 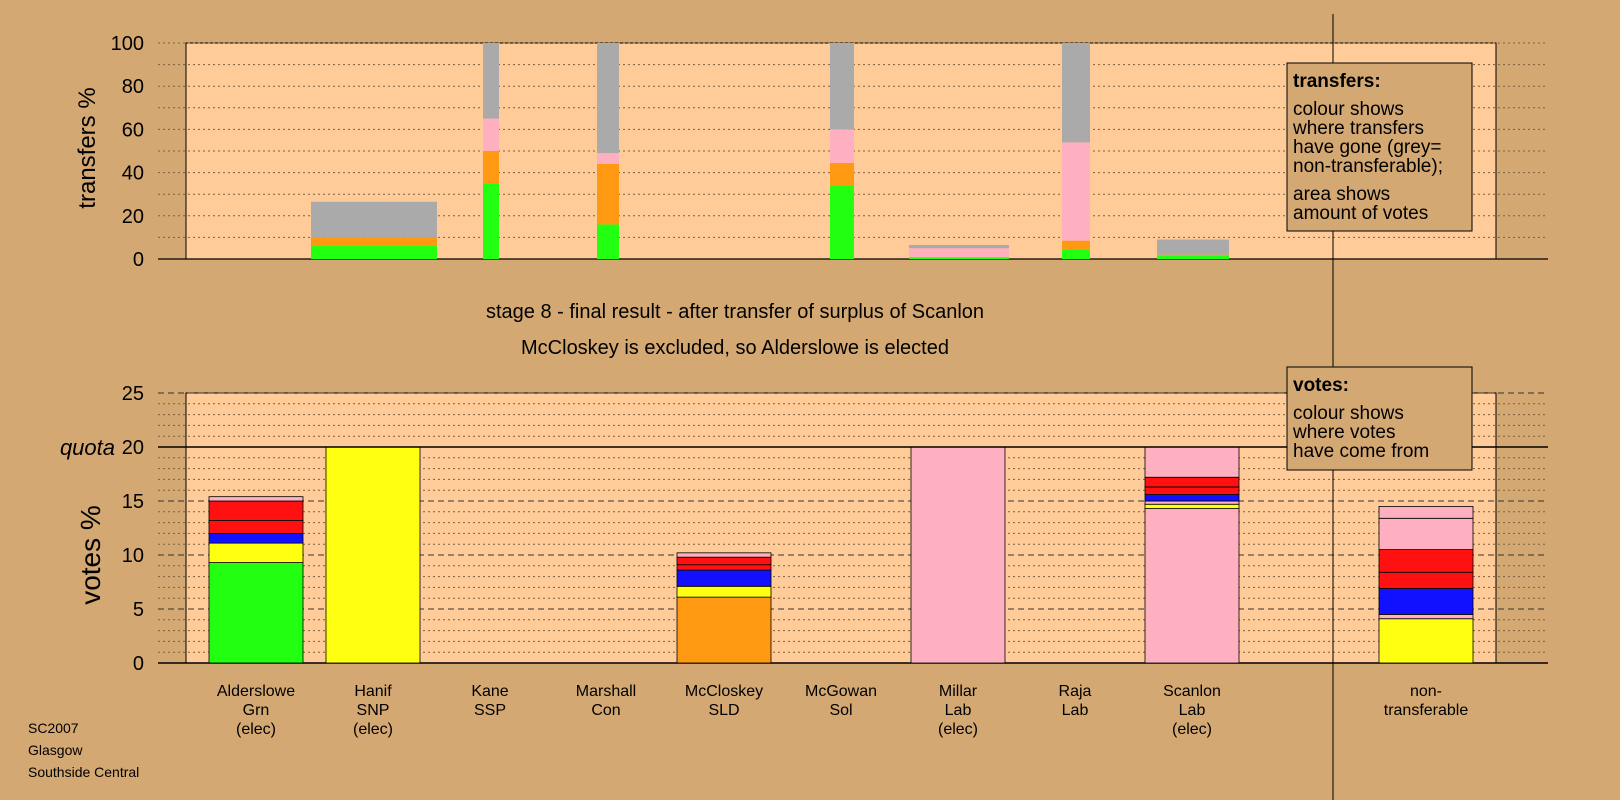 What do you see at coordinates (1367, 147) in the screenshot?
I see `transfers-legend-line: have gone (grey=` at bounding box center [1367, 147].